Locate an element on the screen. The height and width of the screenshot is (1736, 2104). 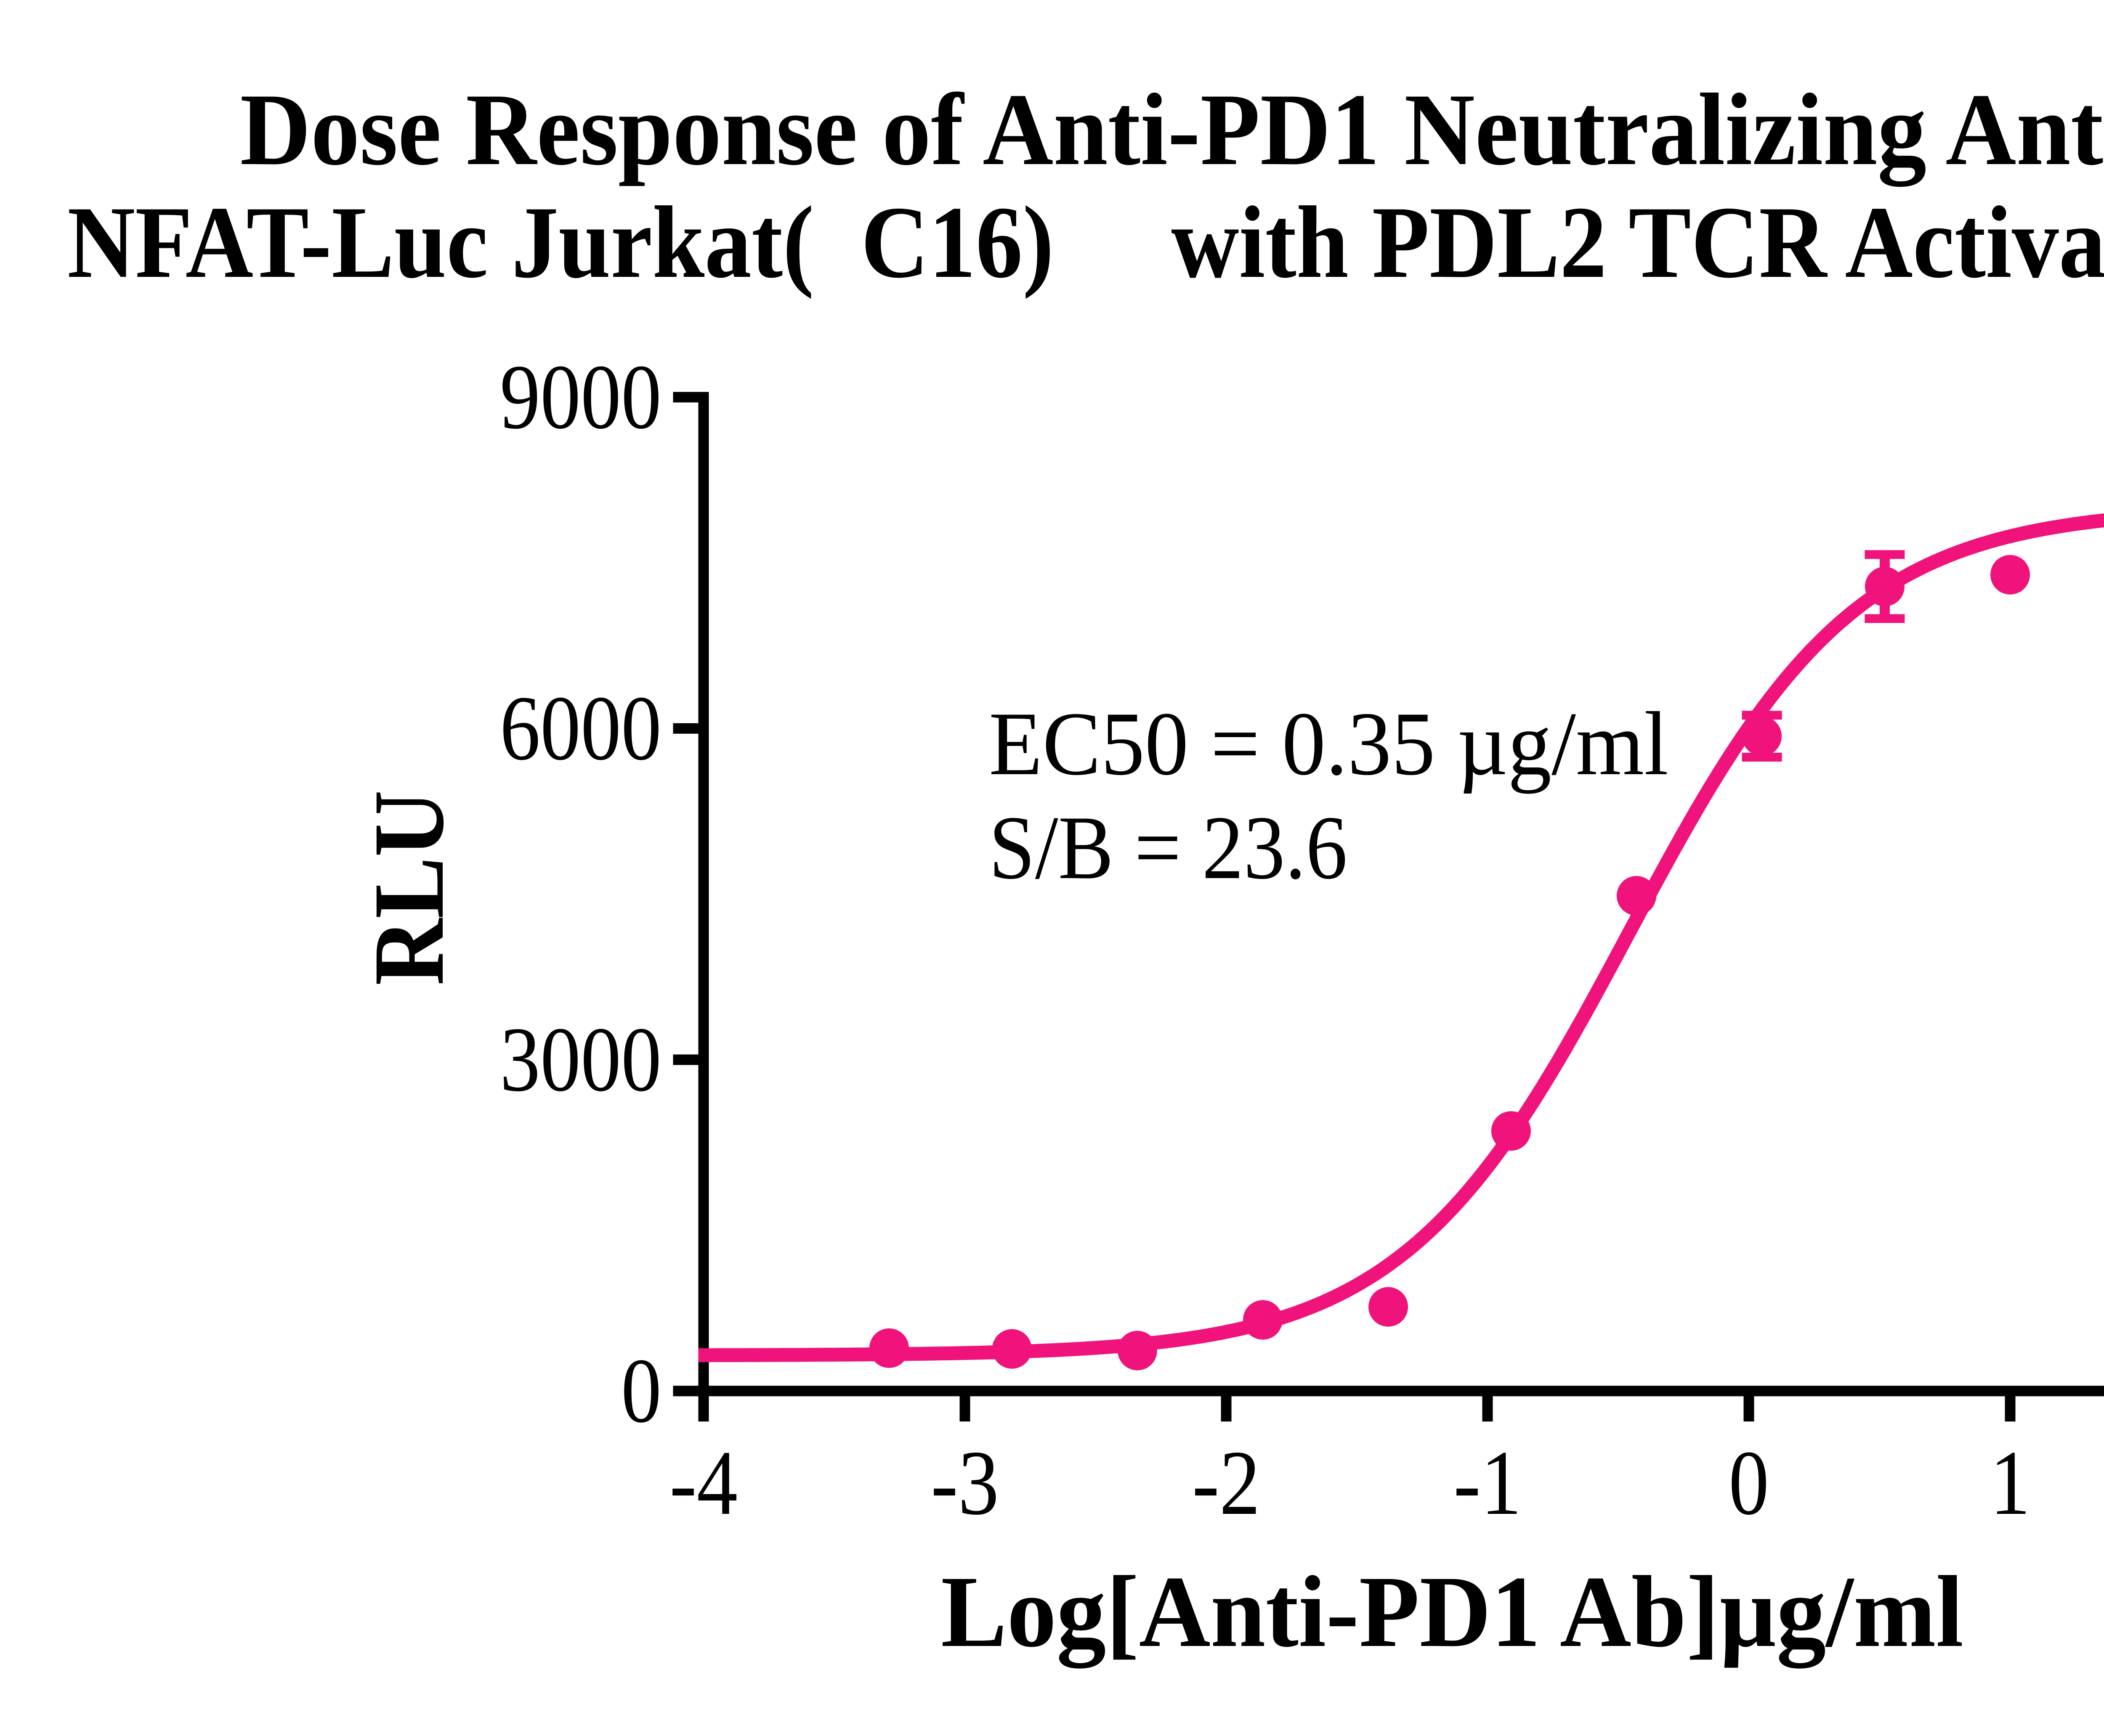
y-tick-label: 3000 is located at coordinates (580, 1059).